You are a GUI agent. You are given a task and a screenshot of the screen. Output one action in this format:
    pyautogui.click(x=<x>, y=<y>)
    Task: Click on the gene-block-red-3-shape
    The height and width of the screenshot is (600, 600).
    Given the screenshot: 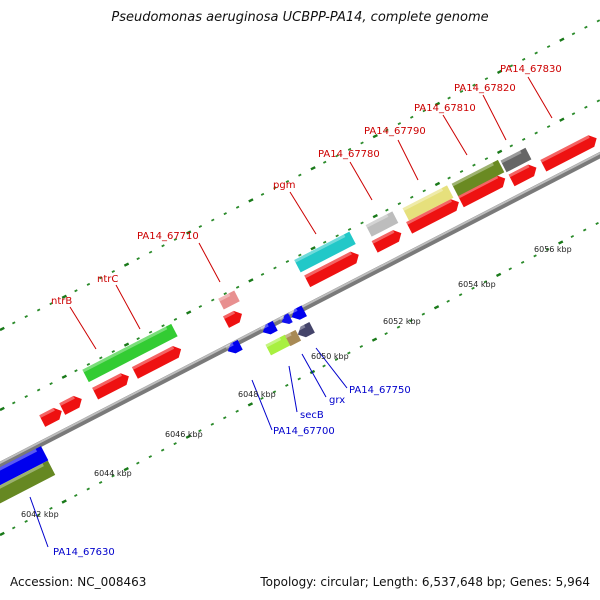 What is the action you would take?
    pyautogui.click(x=157, y=361)
    